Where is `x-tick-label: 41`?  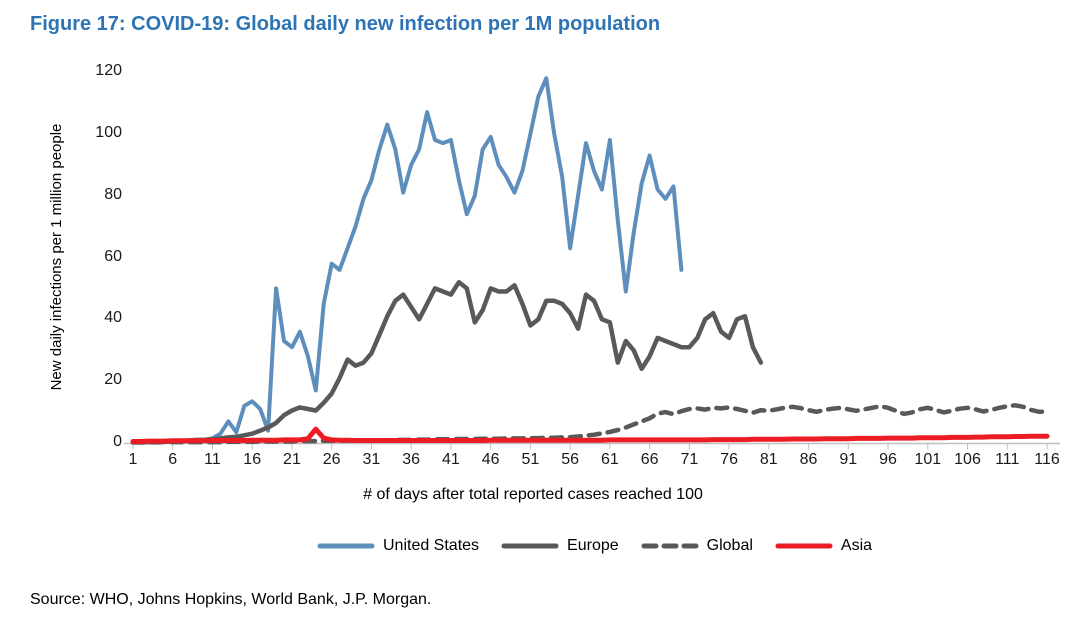
x-tick-label: 41 is located at coordinates (451, 459).